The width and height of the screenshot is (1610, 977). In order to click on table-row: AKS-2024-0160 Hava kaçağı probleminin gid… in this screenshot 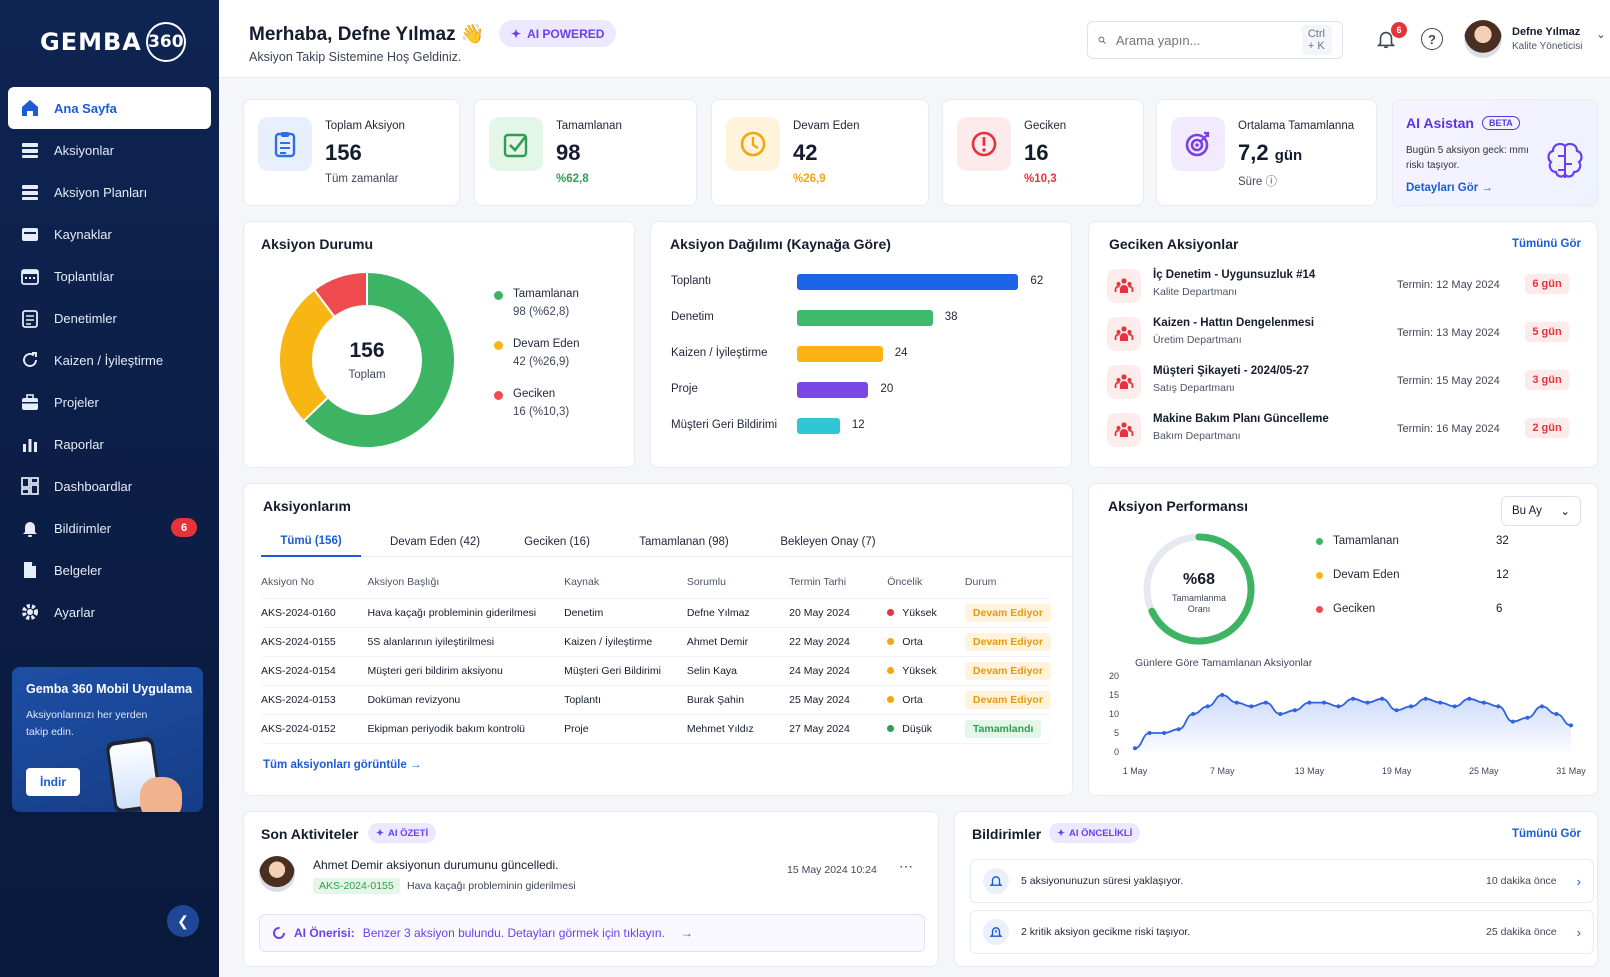, I will do `click(656, 613)`.